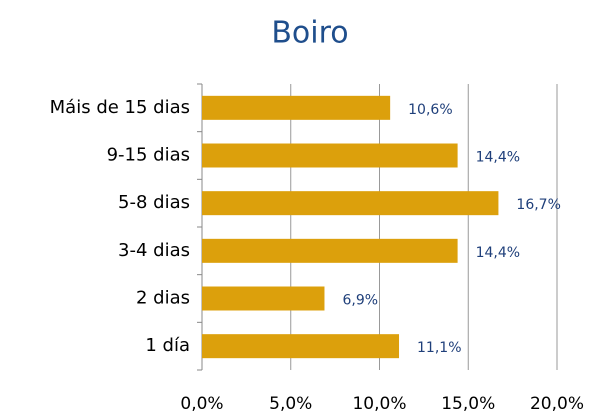  I want to click on x-tick-label: 5,0%, so click(290, 404).